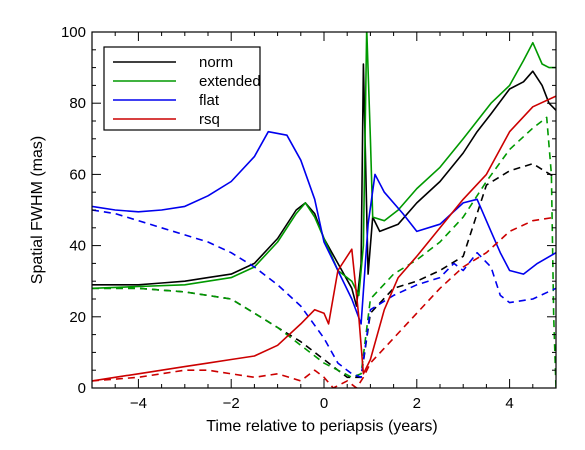 The image size is (585, 450). Describe the element at coordinates (138, 403) in the screenshot. I see `x-tick-label: −4` at that location.